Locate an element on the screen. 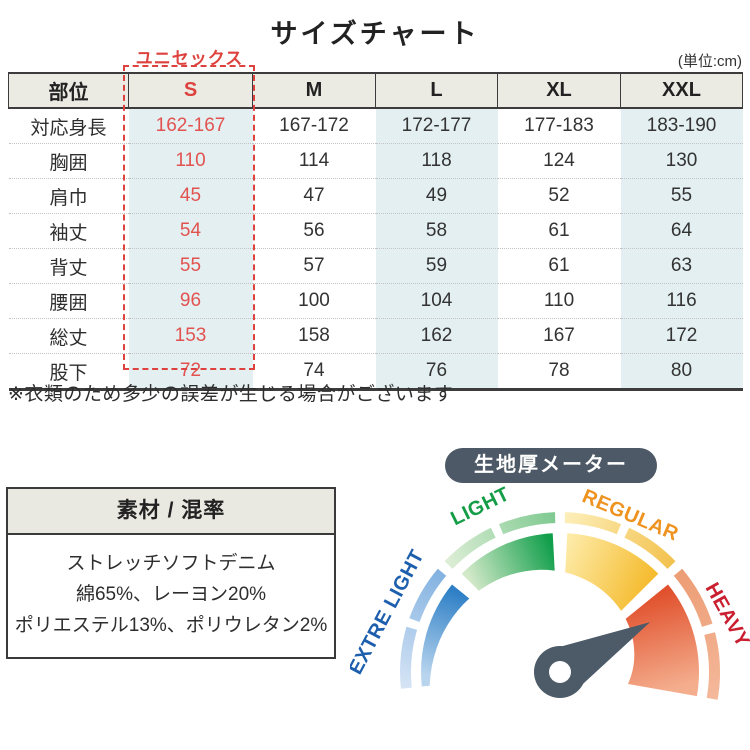 The width and height of the screenshot is (750, 750). size-value: 172 is located at coordinates (681, 336).